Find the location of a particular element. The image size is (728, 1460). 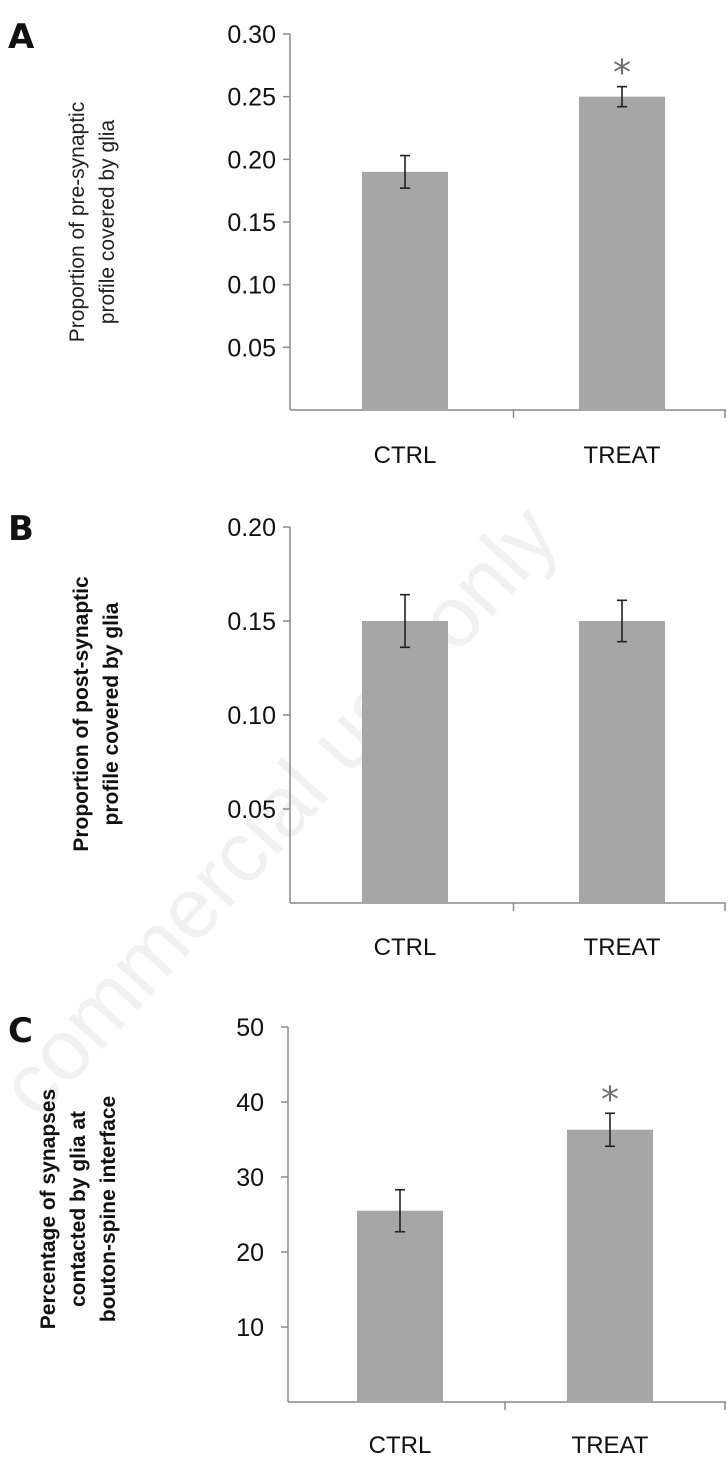

y-axis-label-line: Proportion of post-synaptic is located at coordinates (81, 714).